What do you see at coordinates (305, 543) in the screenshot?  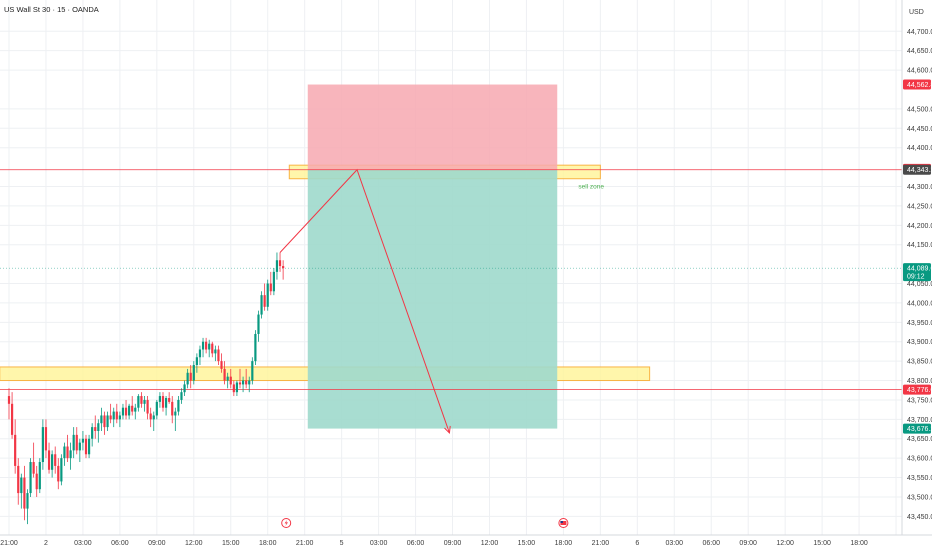 I see `x-tick-label: 21:00` at bounding box center [305, 543].